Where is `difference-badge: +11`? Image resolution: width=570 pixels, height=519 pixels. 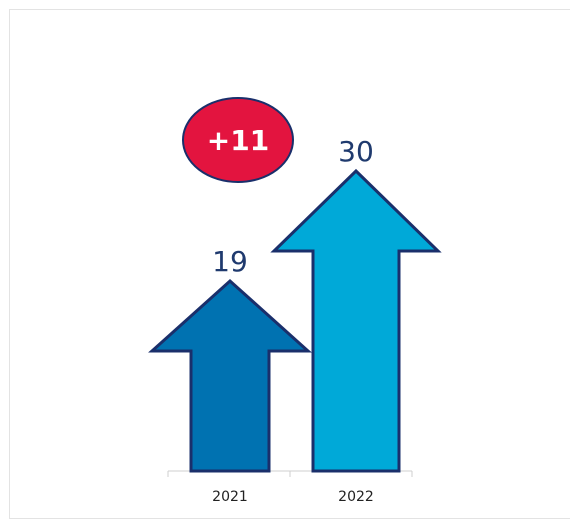
difference-badge: +11 is located at coordinates (238, 140).